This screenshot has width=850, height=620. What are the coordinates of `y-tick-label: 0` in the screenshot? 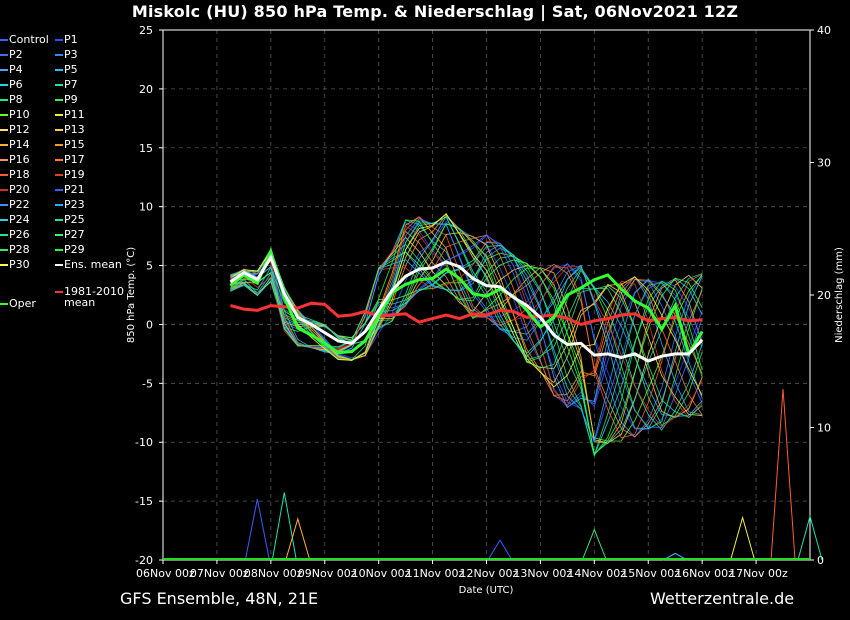 It's located at (149, 324).